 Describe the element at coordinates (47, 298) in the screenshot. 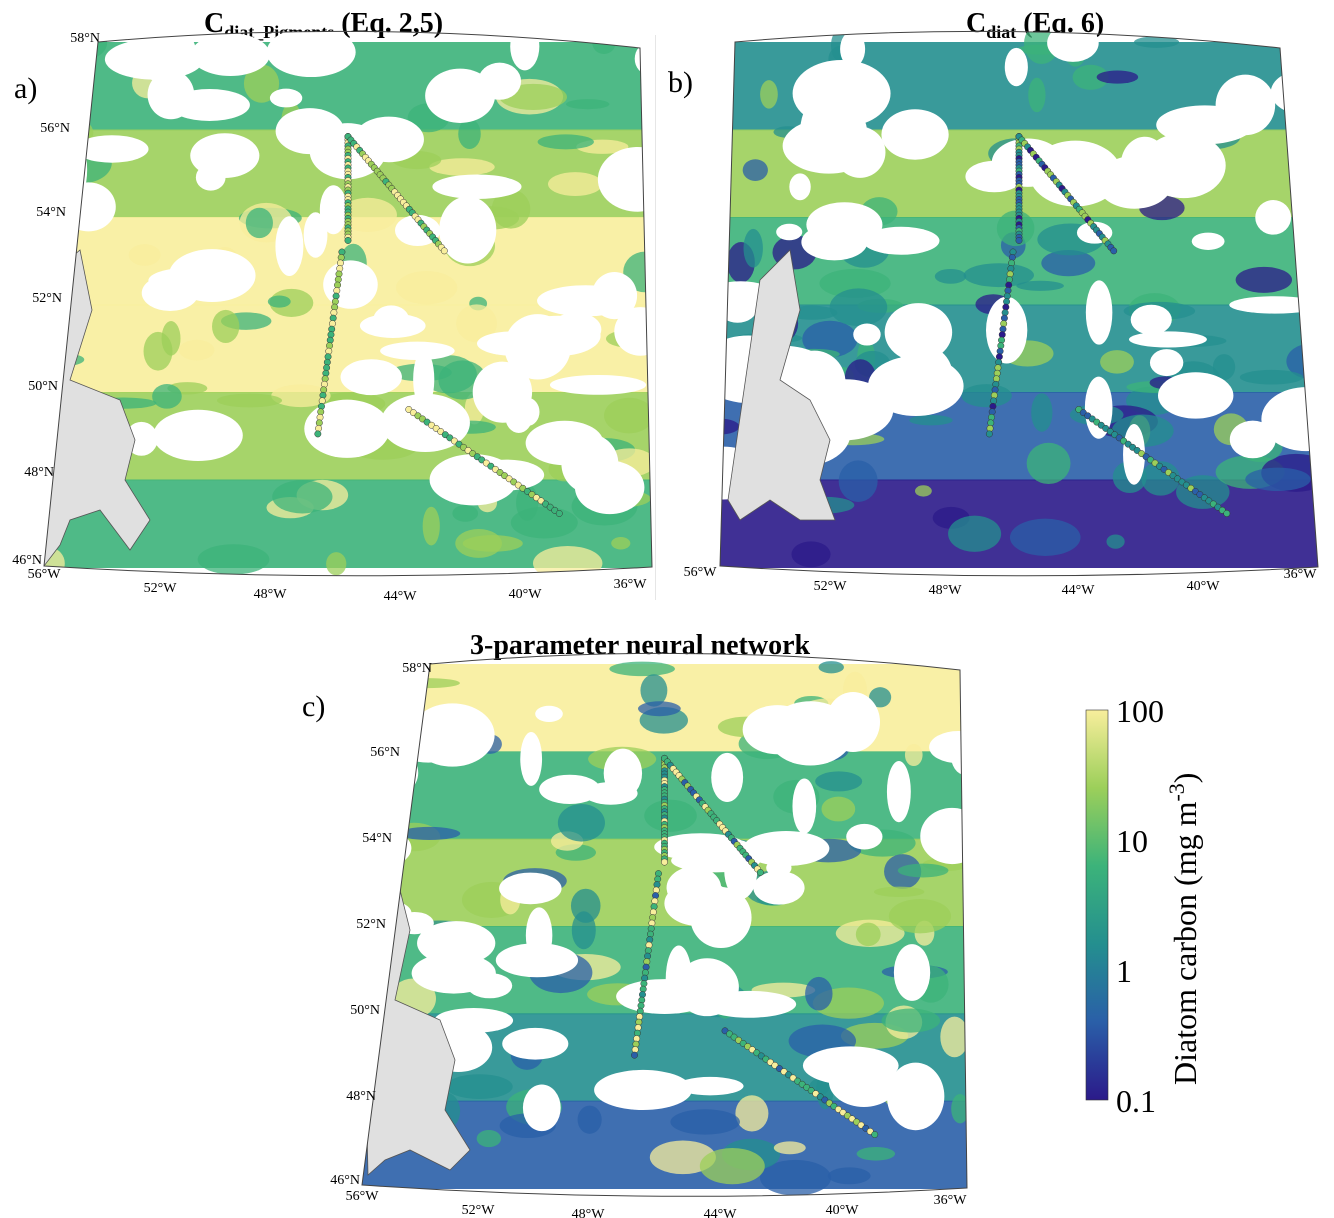

I see `lat-label: 52°N` at that location.